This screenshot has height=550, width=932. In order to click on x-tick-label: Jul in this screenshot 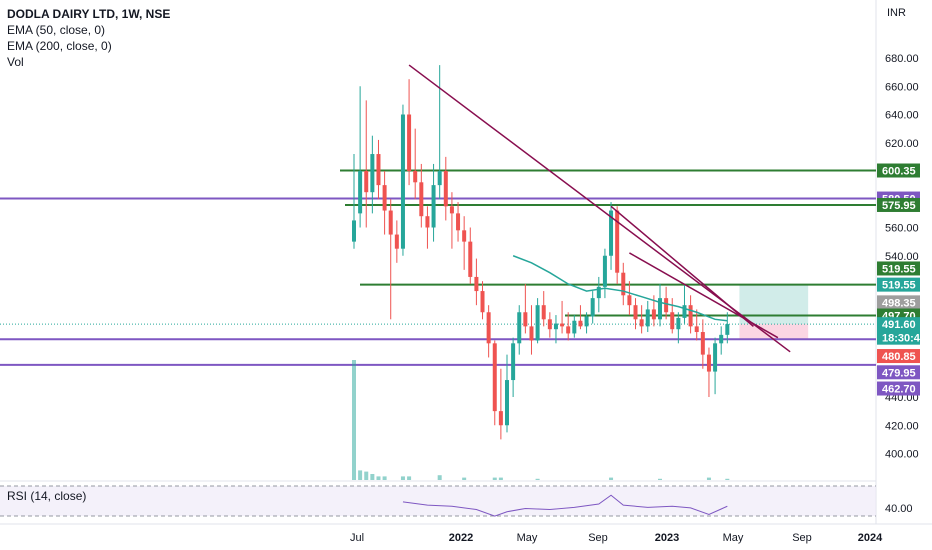, I will do `click(357, 538)`.